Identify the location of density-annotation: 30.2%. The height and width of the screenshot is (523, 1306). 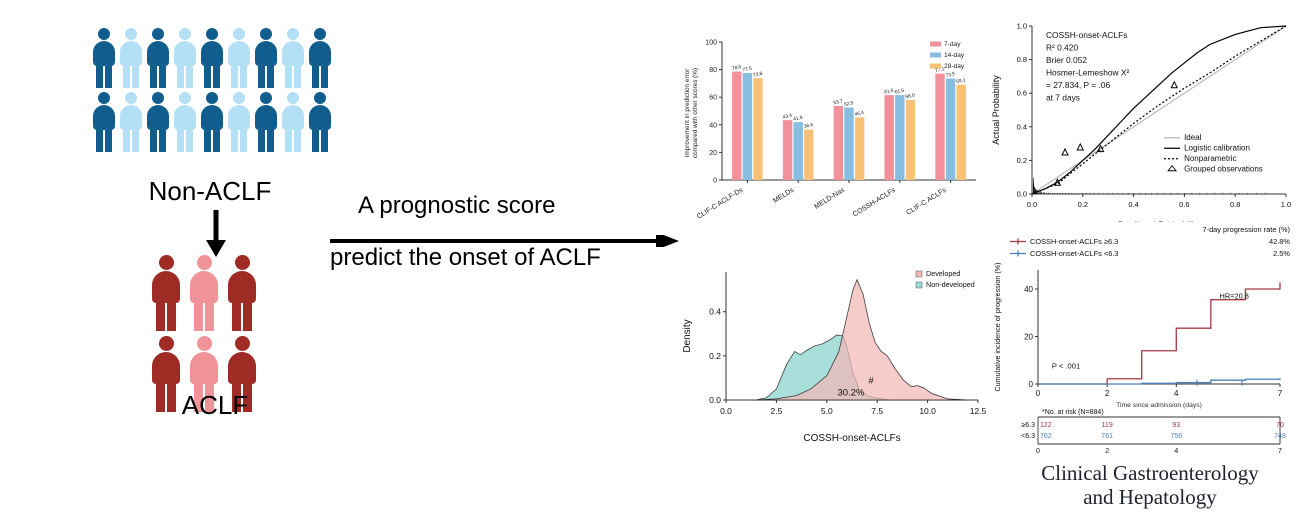
(851, 393).